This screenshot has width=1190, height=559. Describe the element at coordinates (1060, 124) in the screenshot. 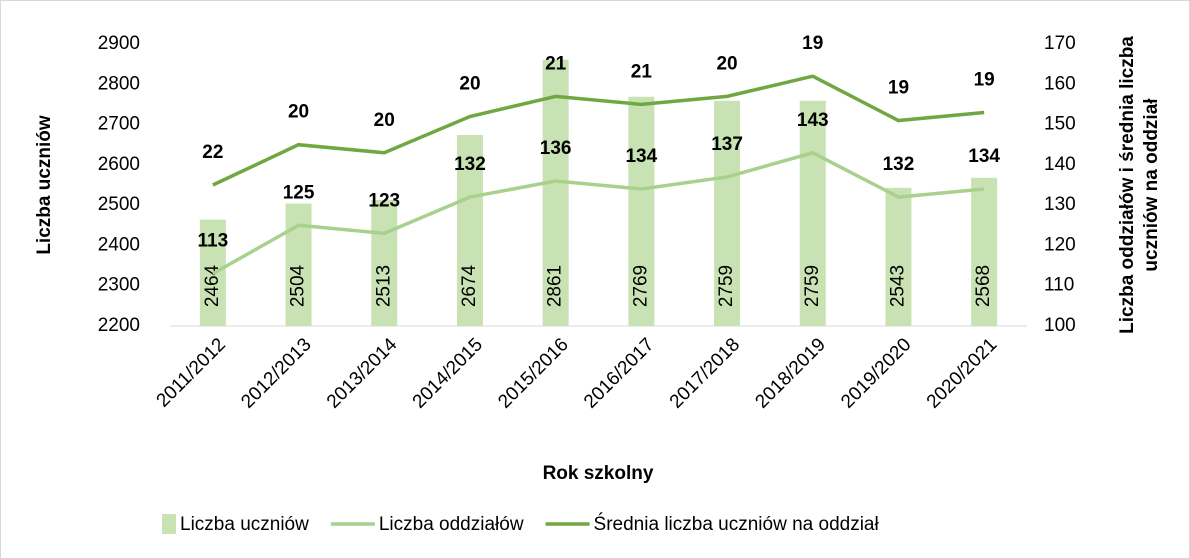

I see `y2-tick-label: 150` at that location.